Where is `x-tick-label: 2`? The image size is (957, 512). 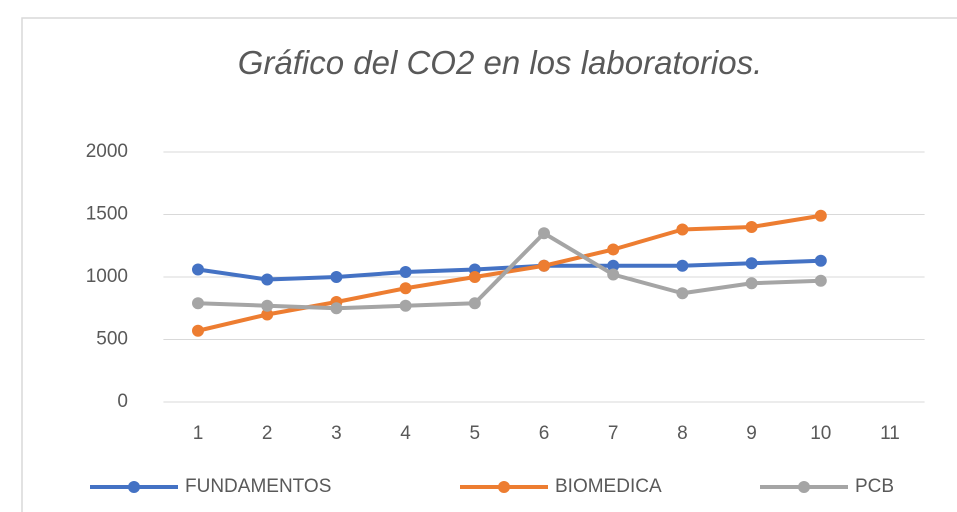
x-tick-label: 2 is located at coordinates (267, 433).